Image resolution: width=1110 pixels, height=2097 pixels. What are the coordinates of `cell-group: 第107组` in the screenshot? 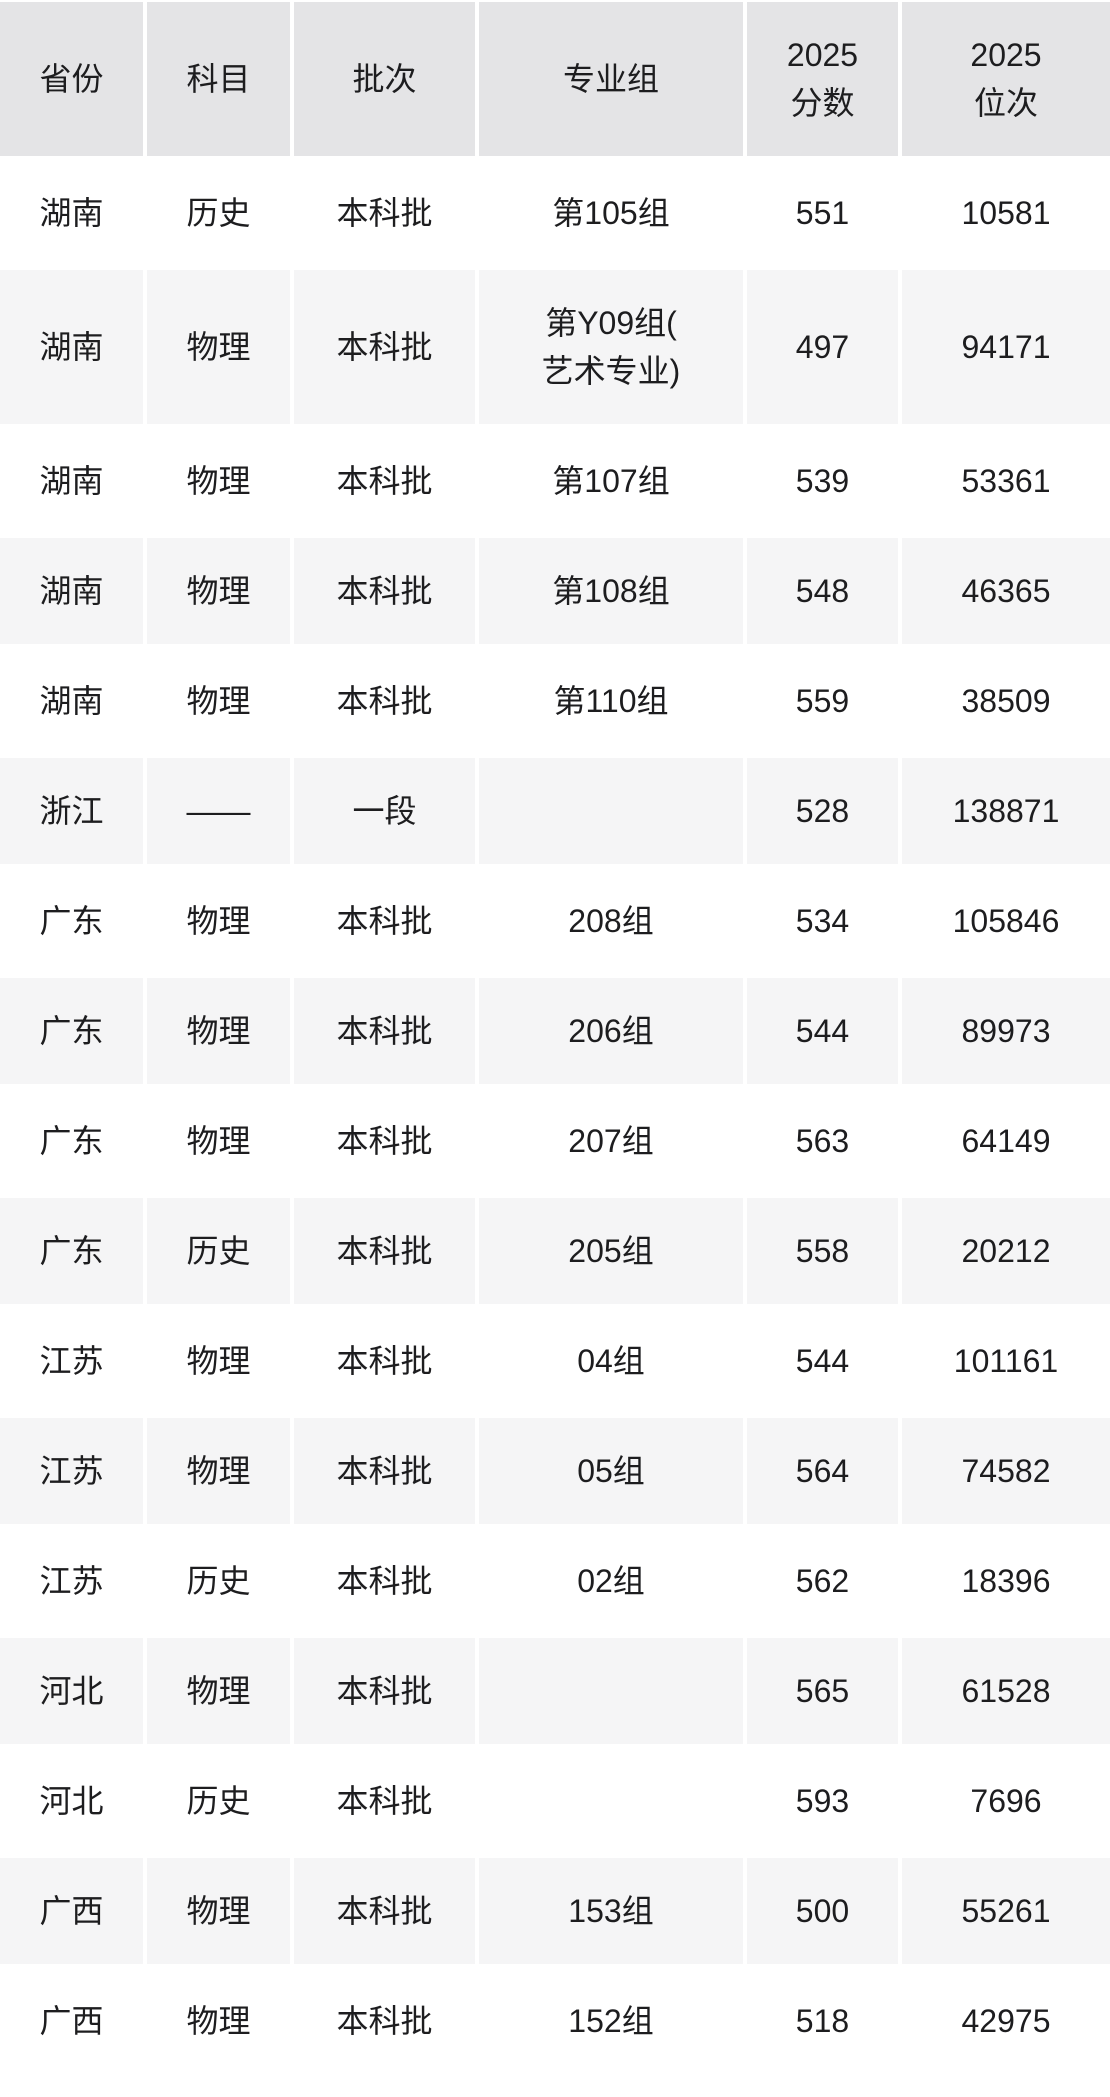 It's located at (611, 481).